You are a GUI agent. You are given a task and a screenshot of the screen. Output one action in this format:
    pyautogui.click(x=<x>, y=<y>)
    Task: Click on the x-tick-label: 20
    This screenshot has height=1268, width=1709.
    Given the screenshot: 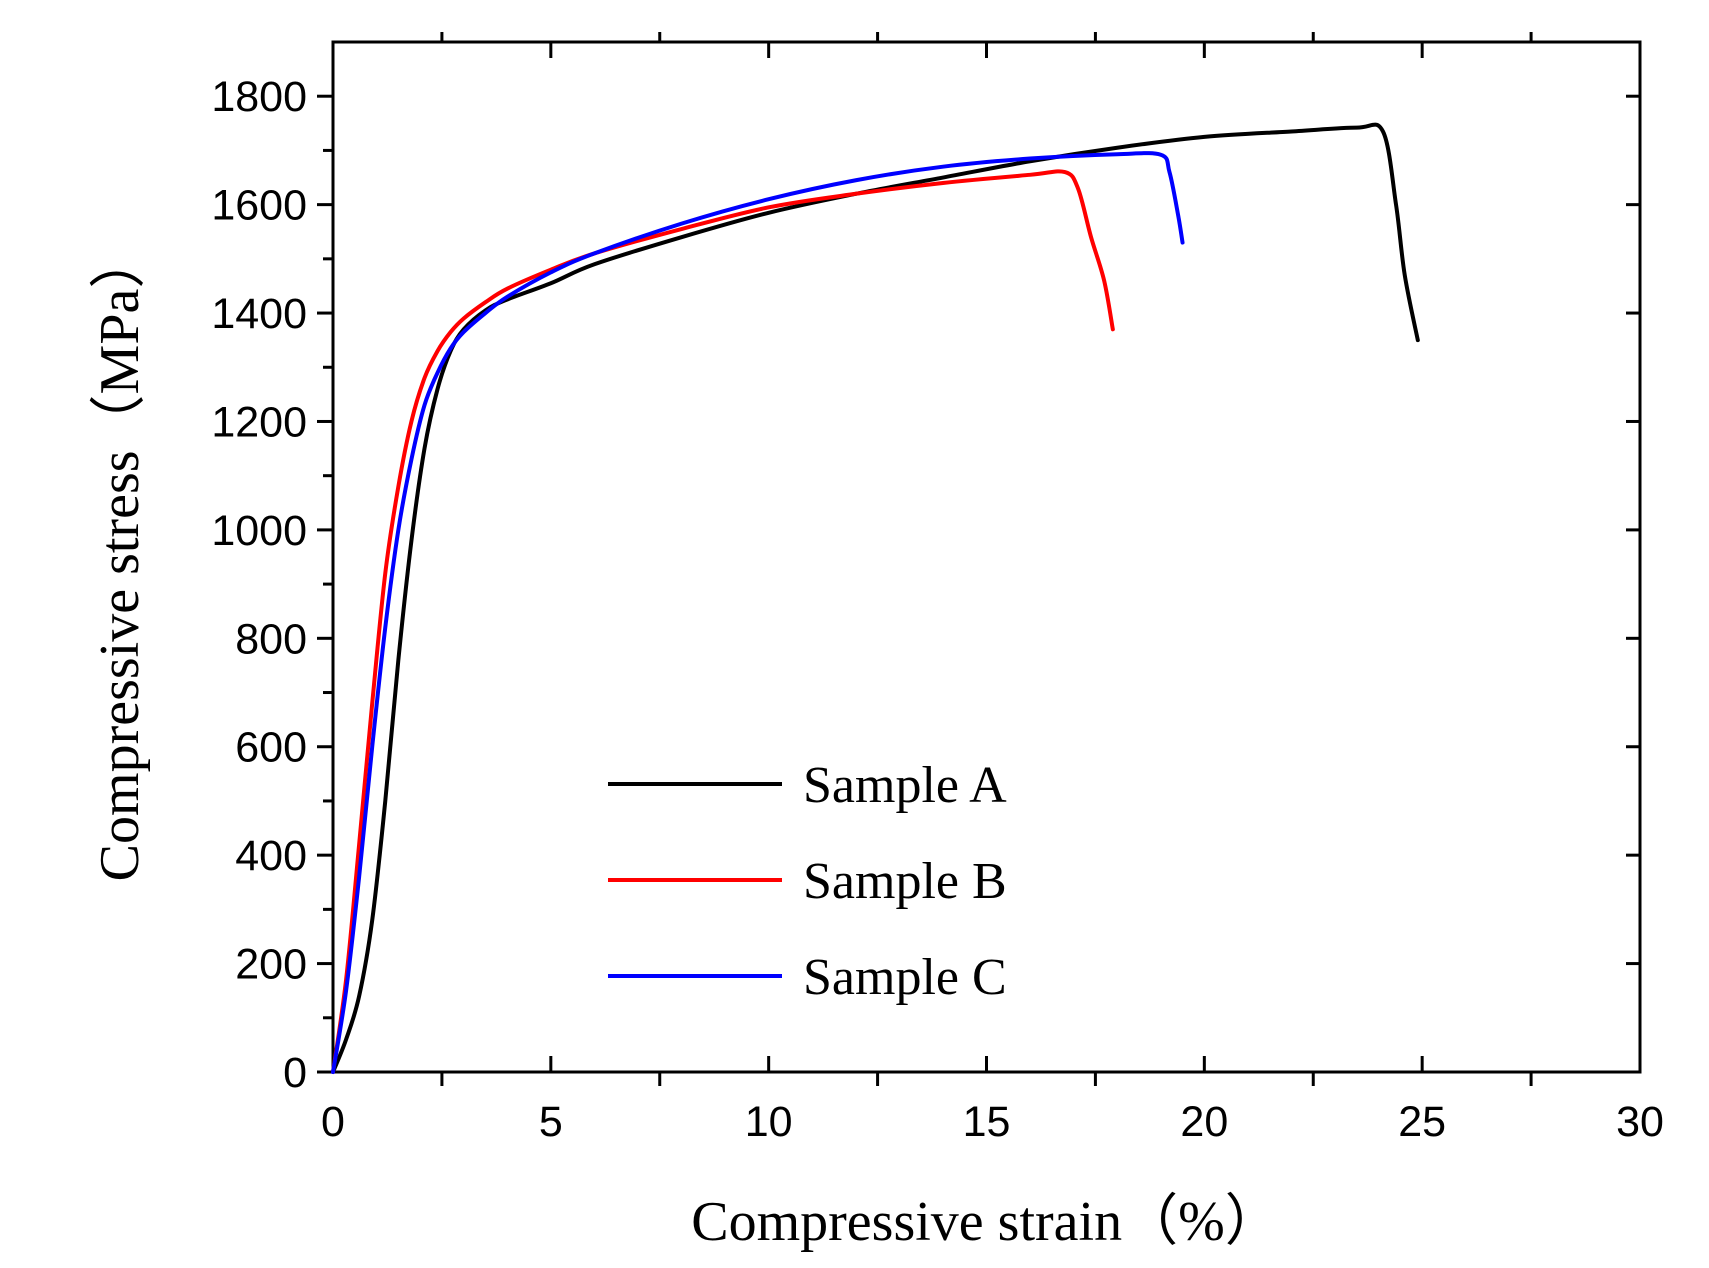 What is the action you would take?
    pyautogui.click(x=1204, y=1122)
    